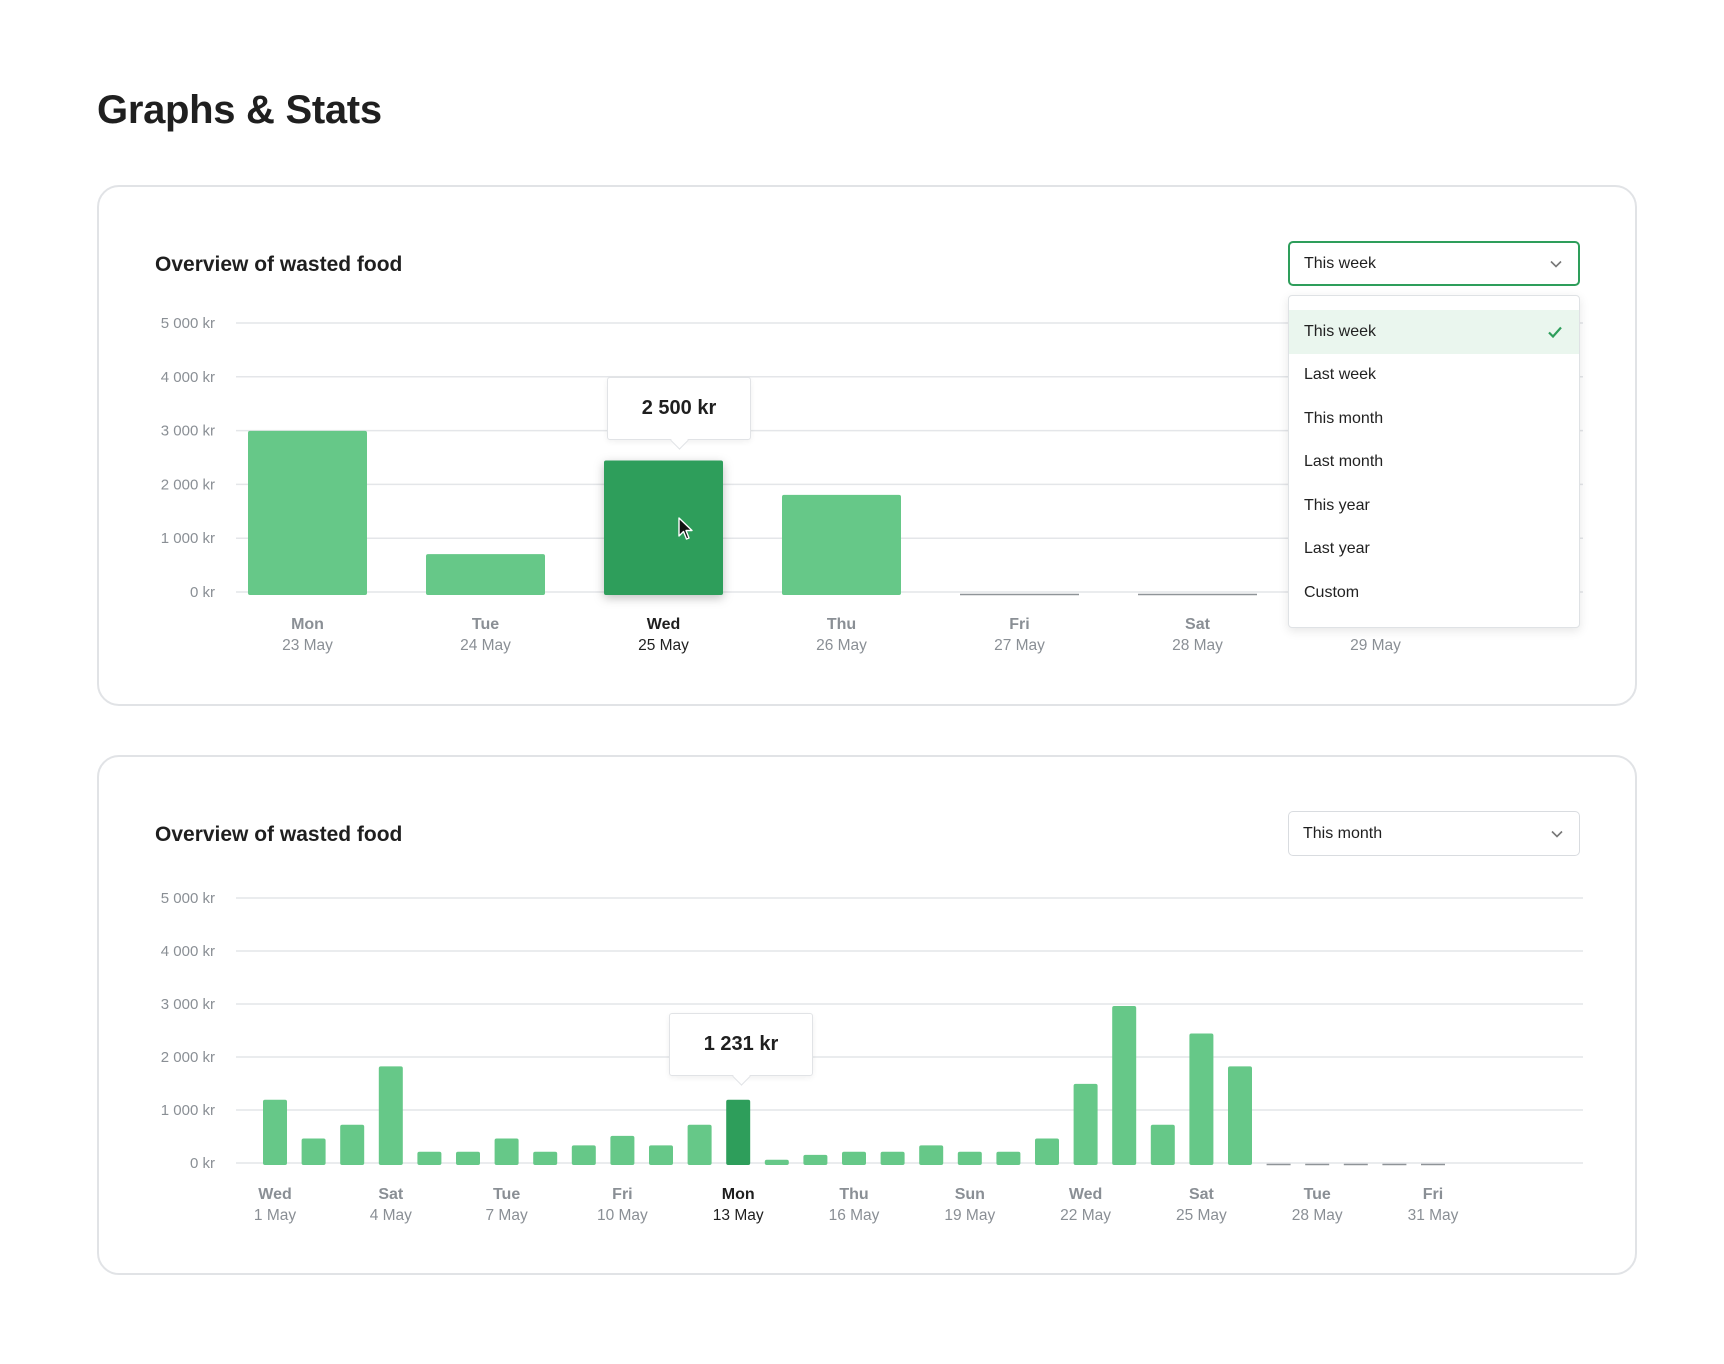  Describe the element at coordinates (622, 1215) in the screenshot. I see `x-tick-date: 10 May` at that location.